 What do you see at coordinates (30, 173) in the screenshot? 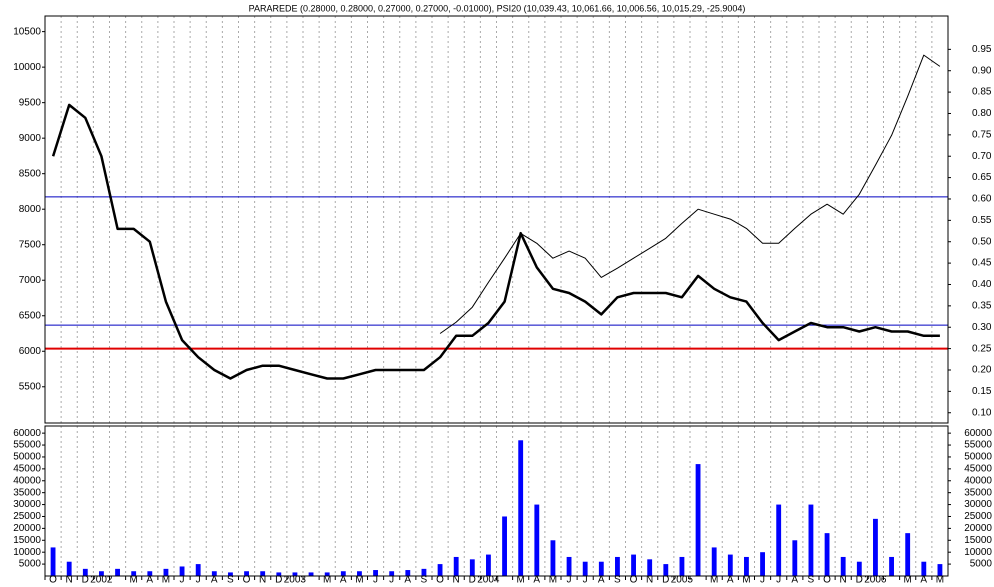
I see `y-tick-label: 8500` at bounding box center [30, 173].